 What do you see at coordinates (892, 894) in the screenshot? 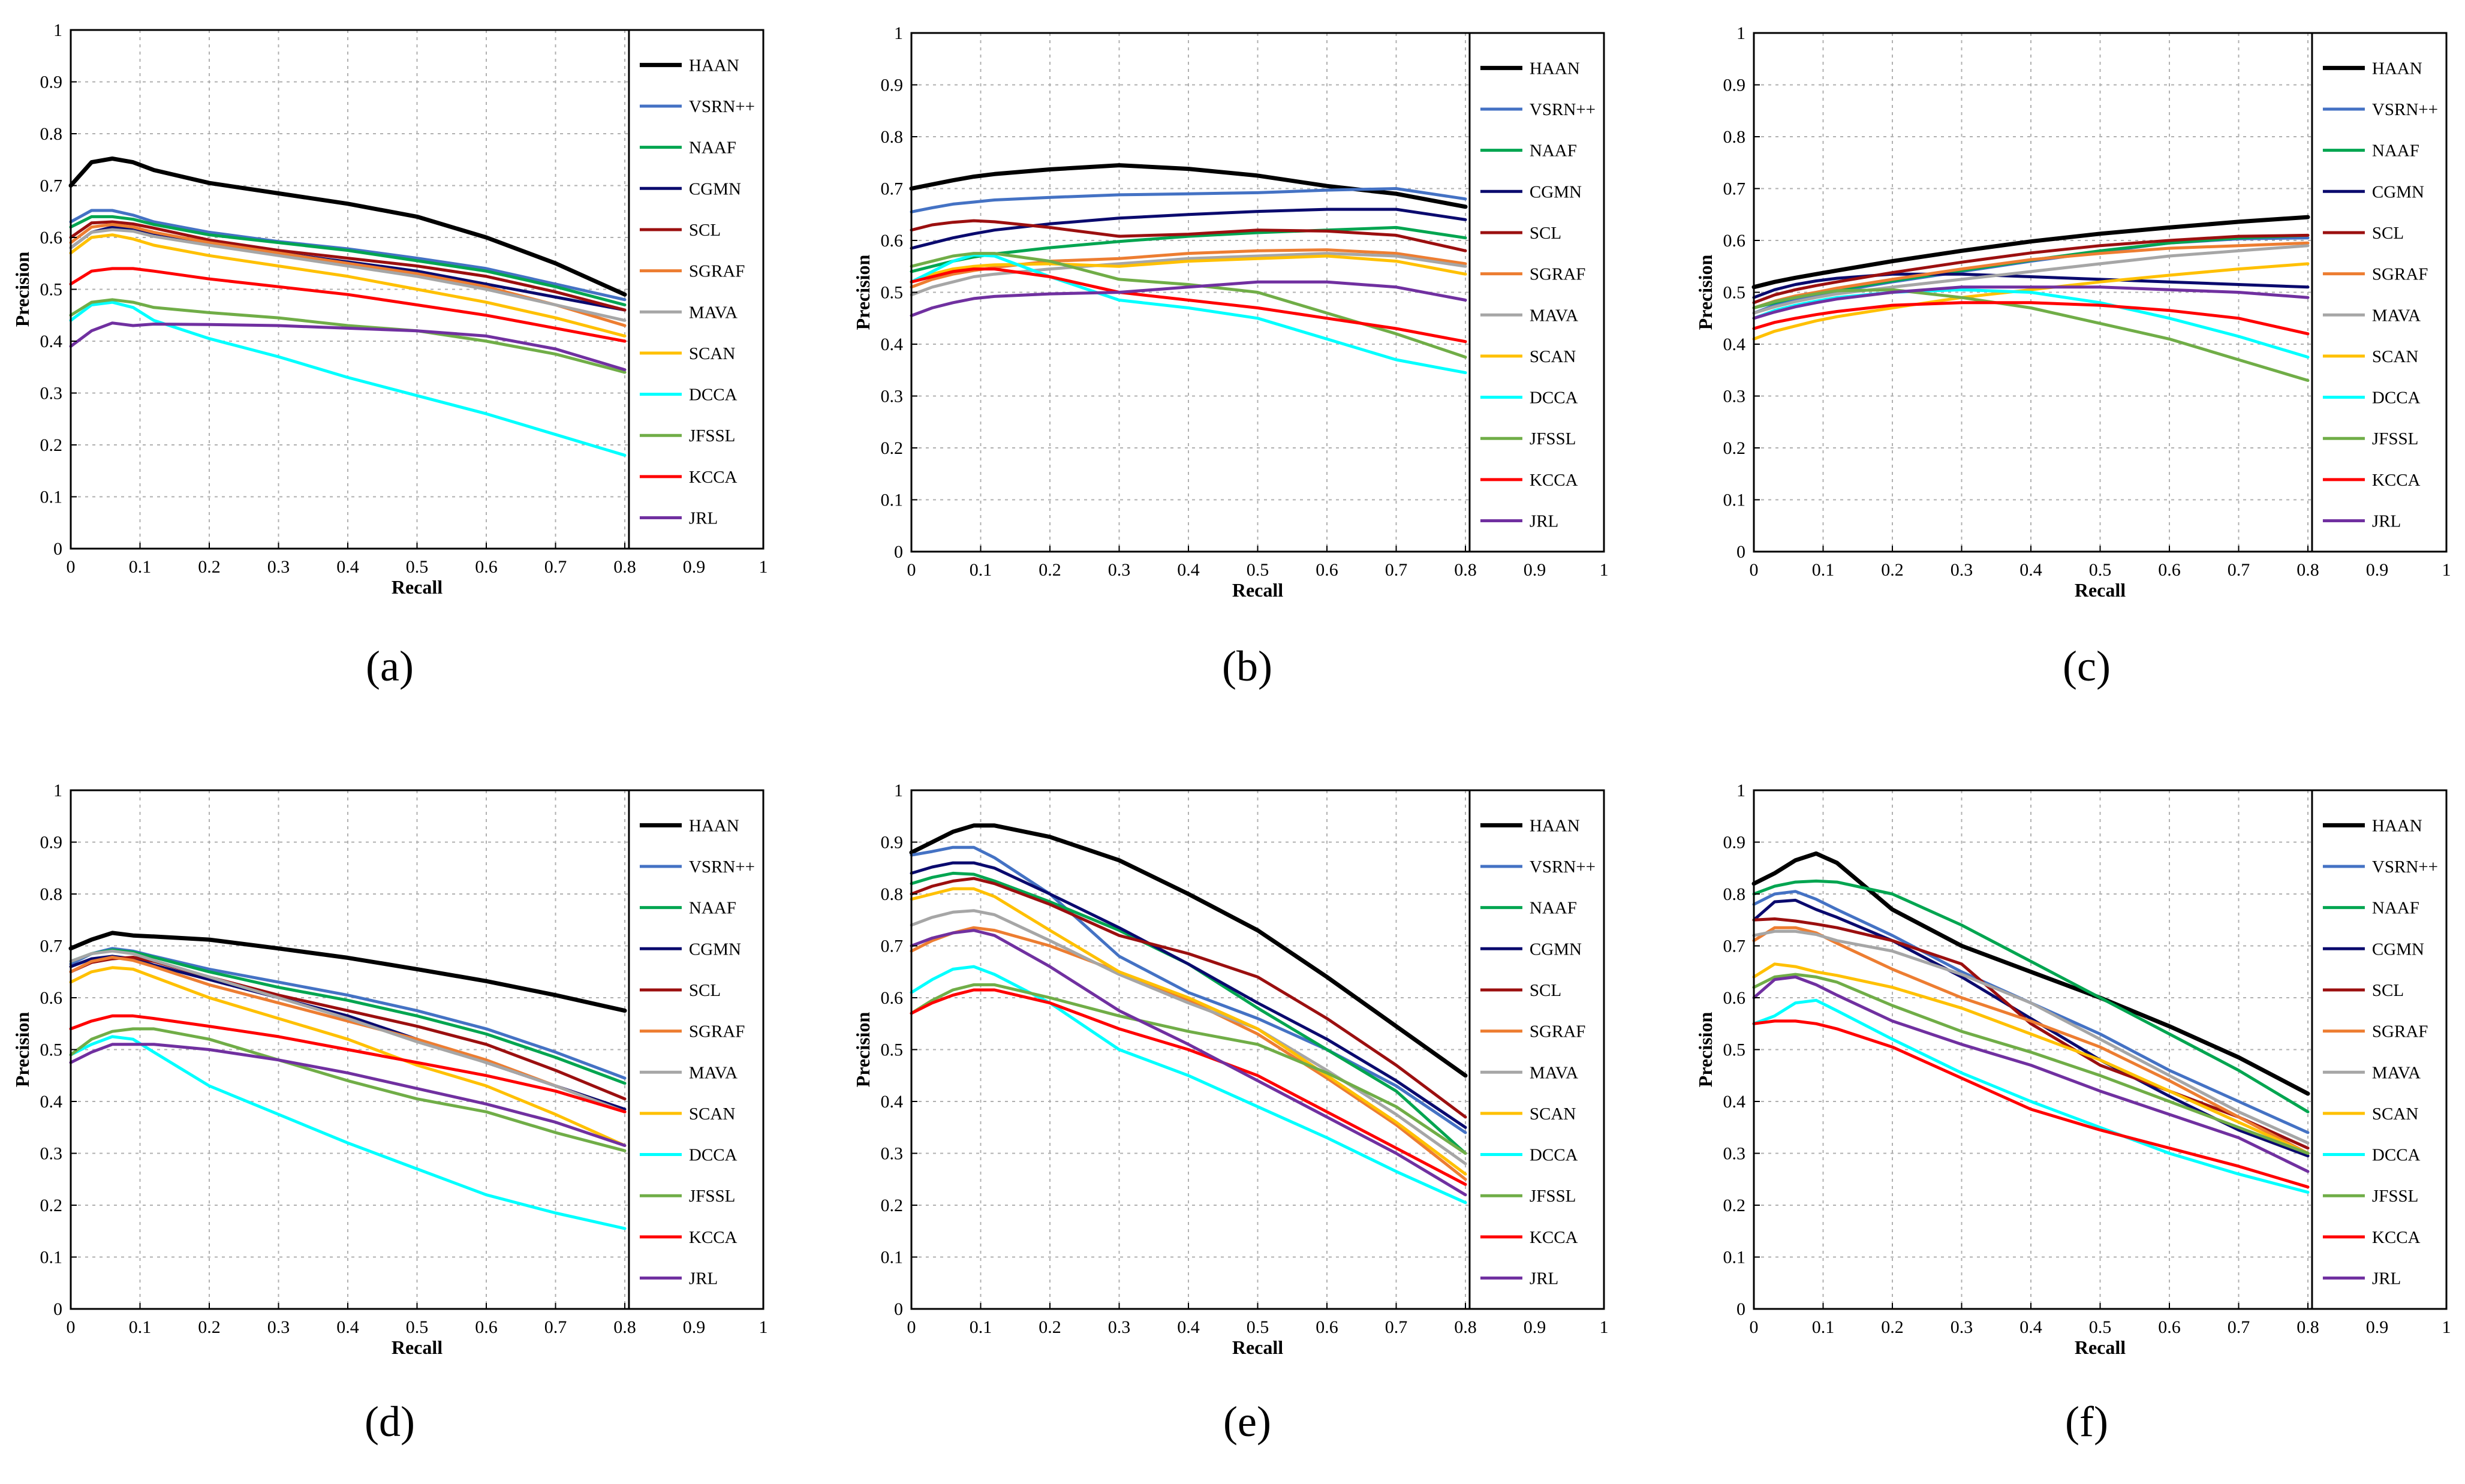
I see `y-tick-label: 0.8` at bounding box center [892, 894].